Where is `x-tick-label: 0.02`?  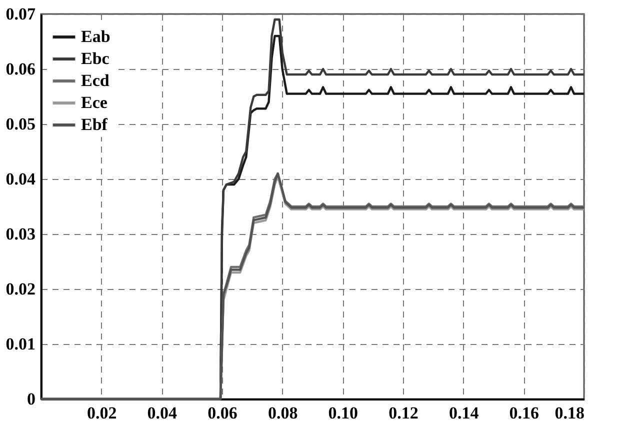 x-tick-label: 0.02 is located at coordinates (101, 413).